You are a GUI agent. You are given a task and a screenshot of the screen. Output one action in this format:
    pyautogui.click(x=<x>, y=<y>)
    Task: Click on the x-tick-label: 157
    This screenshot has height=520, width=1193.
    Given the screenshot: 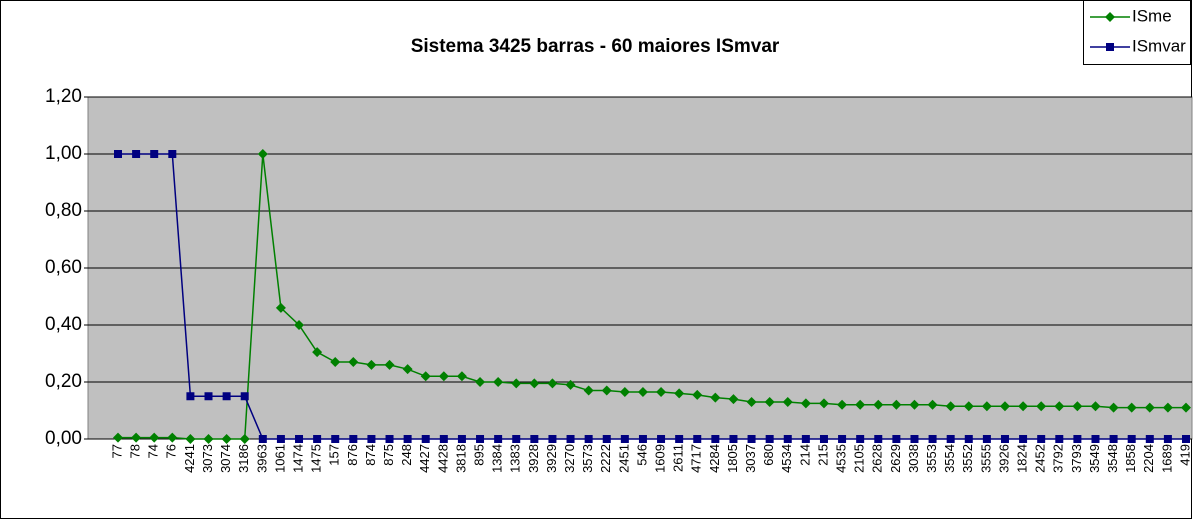 What is the action you would take?
    pyautogui.click(x=334, y=455)
    